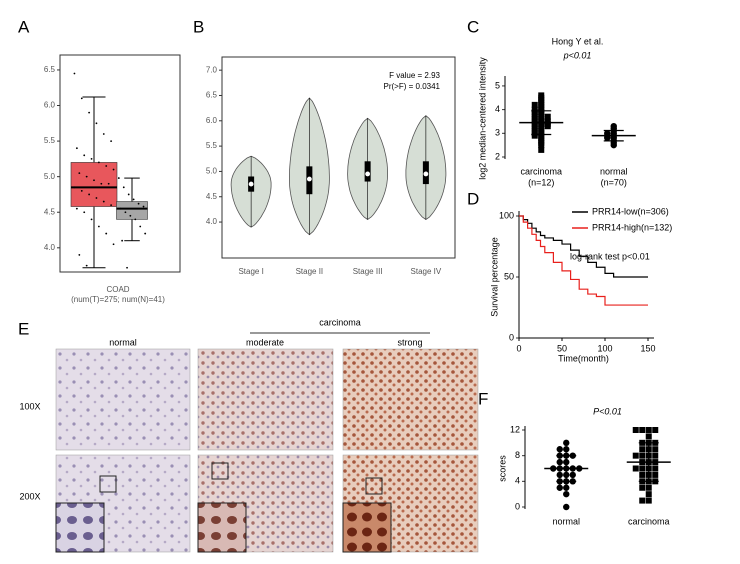 The height and width of the screenshot is (564, 740). Describe the element at coordinates (506, 215) in the screenshot. I see `y-tick-label: 100` at that location.